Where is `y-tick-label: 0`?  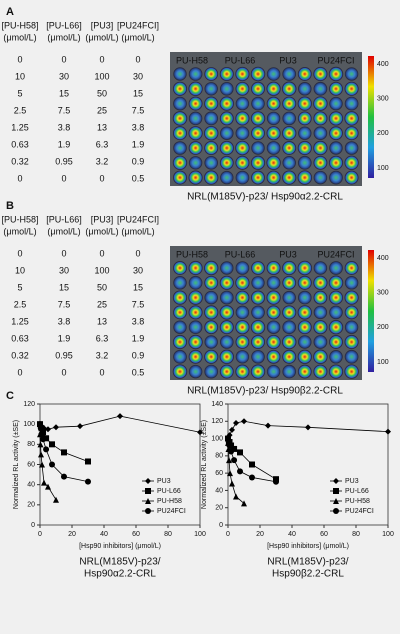 y-tick-label: 0 is located at coordinates (33, 525).